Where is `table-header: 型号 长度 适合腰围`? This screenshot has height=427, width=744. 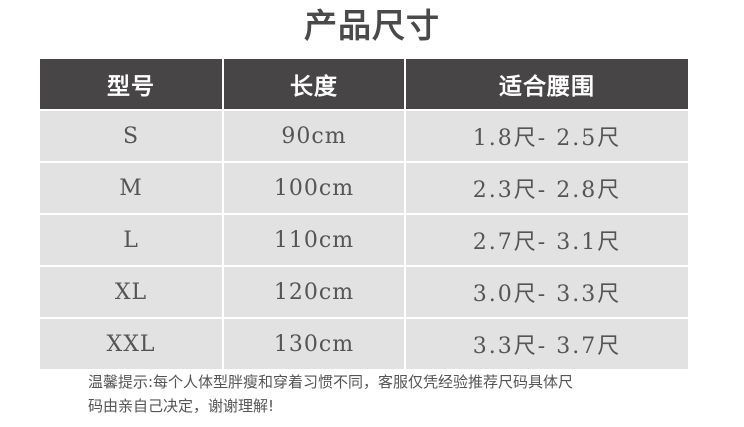
table-header: 型号 长度 适合腰围 is located at coordinates (364, 84).